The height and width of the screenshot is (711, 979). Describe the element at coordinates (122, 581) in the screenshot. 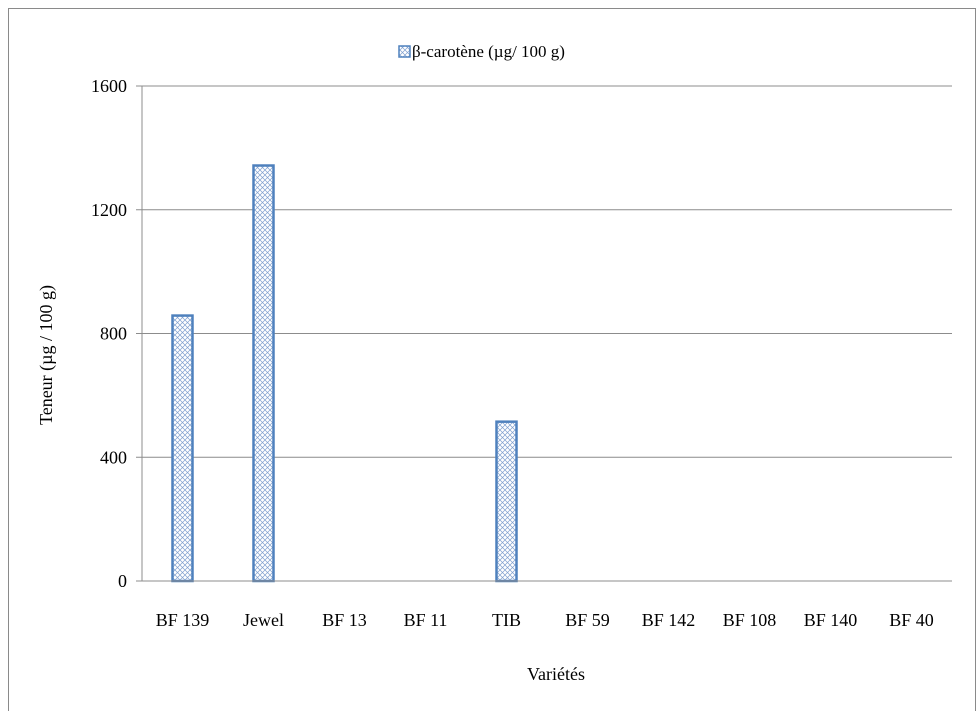

I see `y-tick-label: 0` at that location.